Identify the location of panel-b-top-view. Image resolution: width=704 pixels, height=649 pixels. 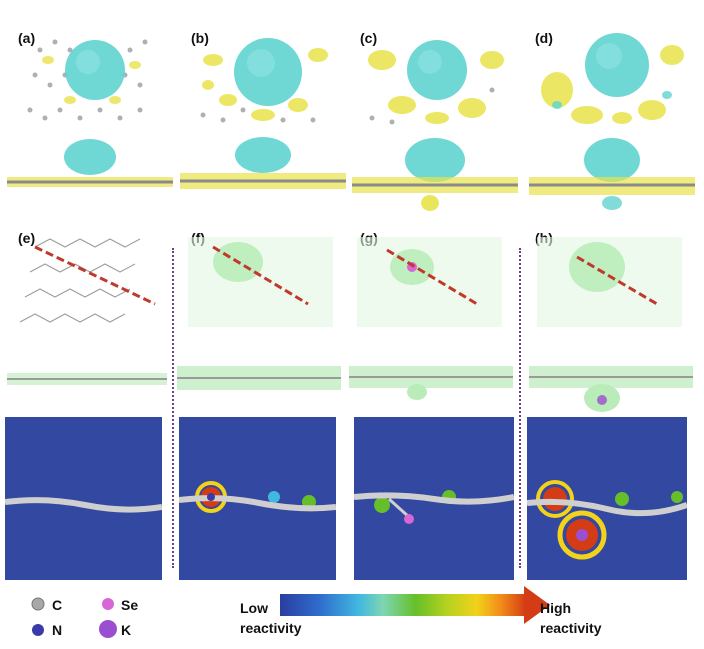
(264, 80).